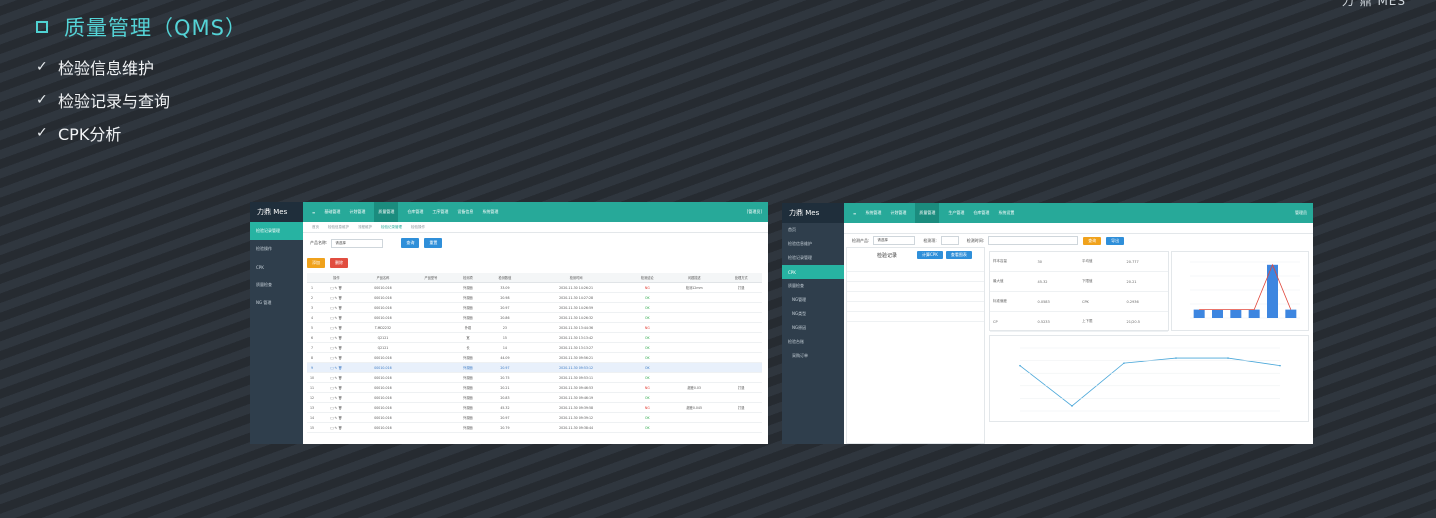 Image resolution: width=1436 pixels, height=518 pixels. What do you see at coordinates (316, 263) in the screenshot?
I see `add-button: 添加` at bounding box center [316, 263].